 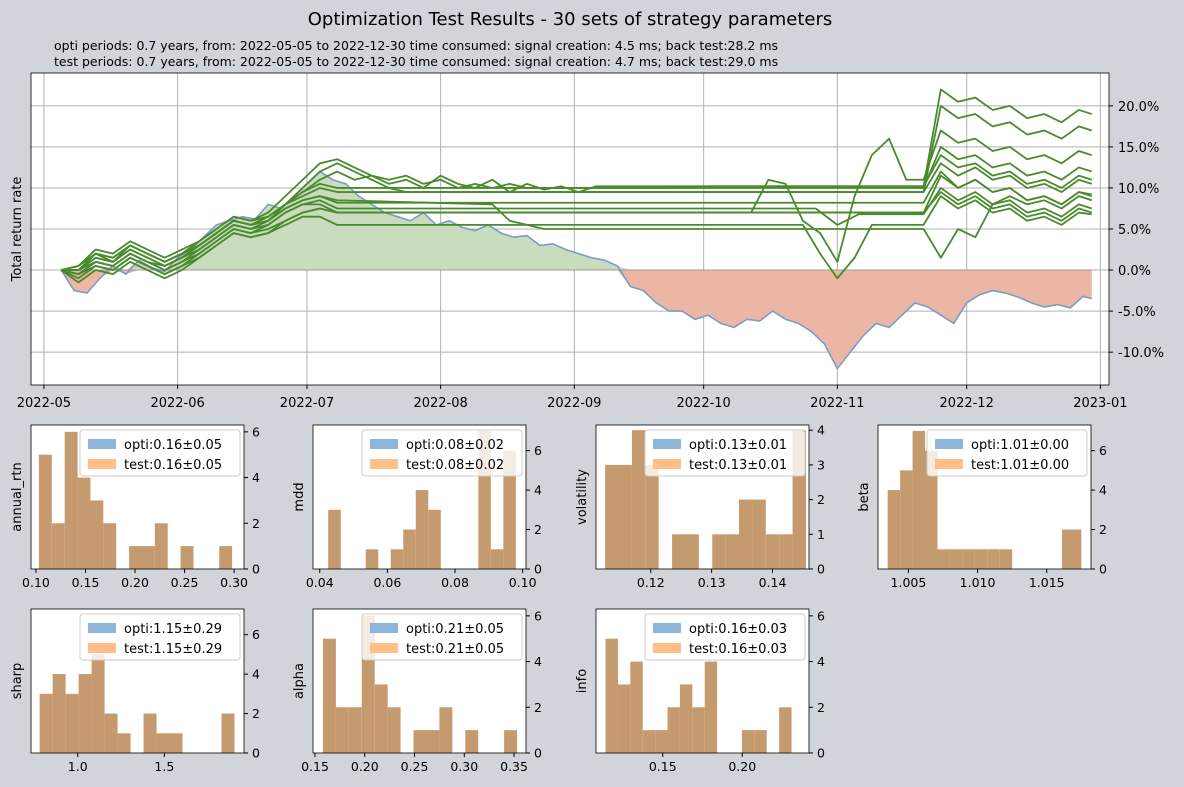 What do you see at coordinates (36, 582) in the screenshot?
I see `hist-x-tick-label: 0.10` at bounding box center [36, 582].